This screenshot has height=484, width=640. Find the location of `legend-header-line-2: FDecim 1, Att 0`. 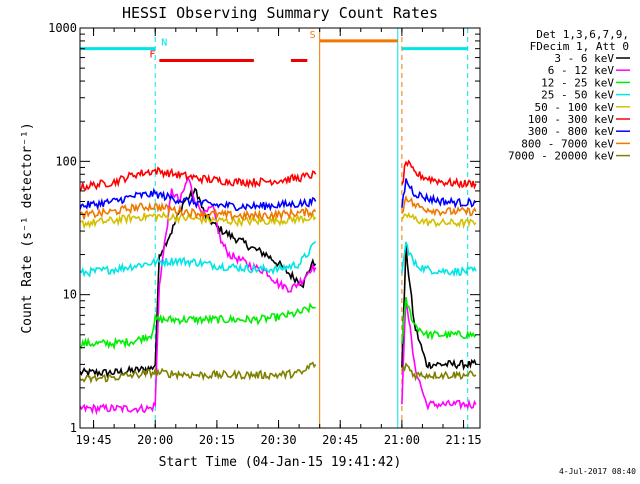

legend-header-line-2: FDecim 1, Att 0 is located at coordinates (579, 46).